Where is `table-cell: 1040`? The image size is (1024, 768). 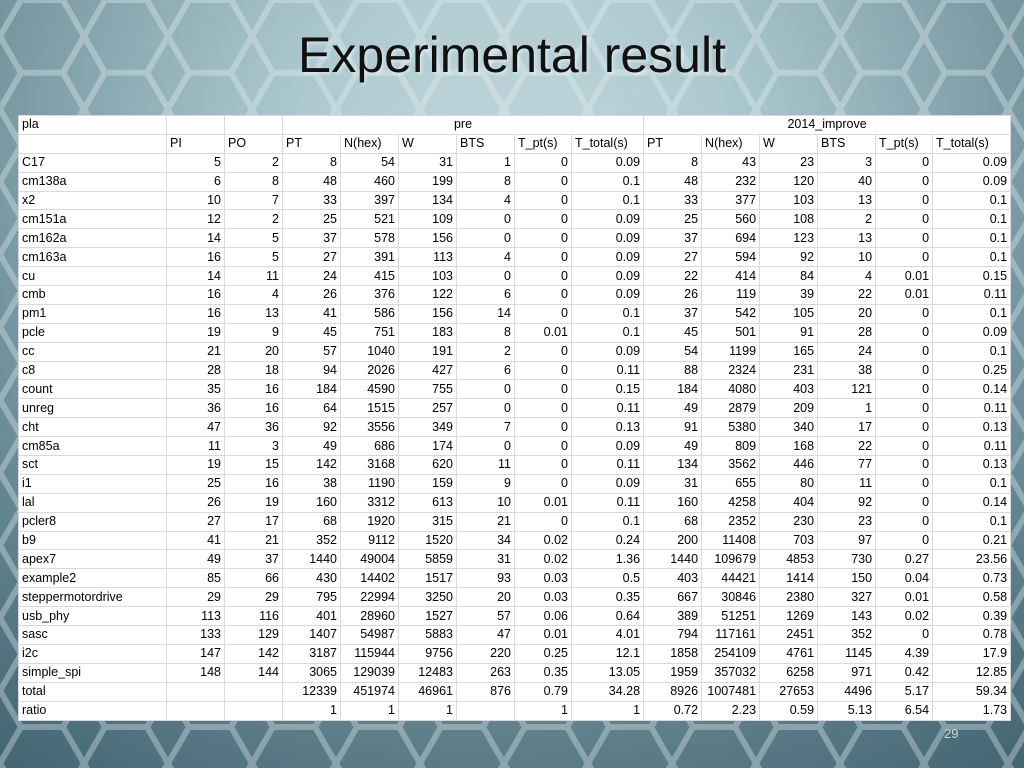 table-cell: 1040 is located at coordinates (369, 351).